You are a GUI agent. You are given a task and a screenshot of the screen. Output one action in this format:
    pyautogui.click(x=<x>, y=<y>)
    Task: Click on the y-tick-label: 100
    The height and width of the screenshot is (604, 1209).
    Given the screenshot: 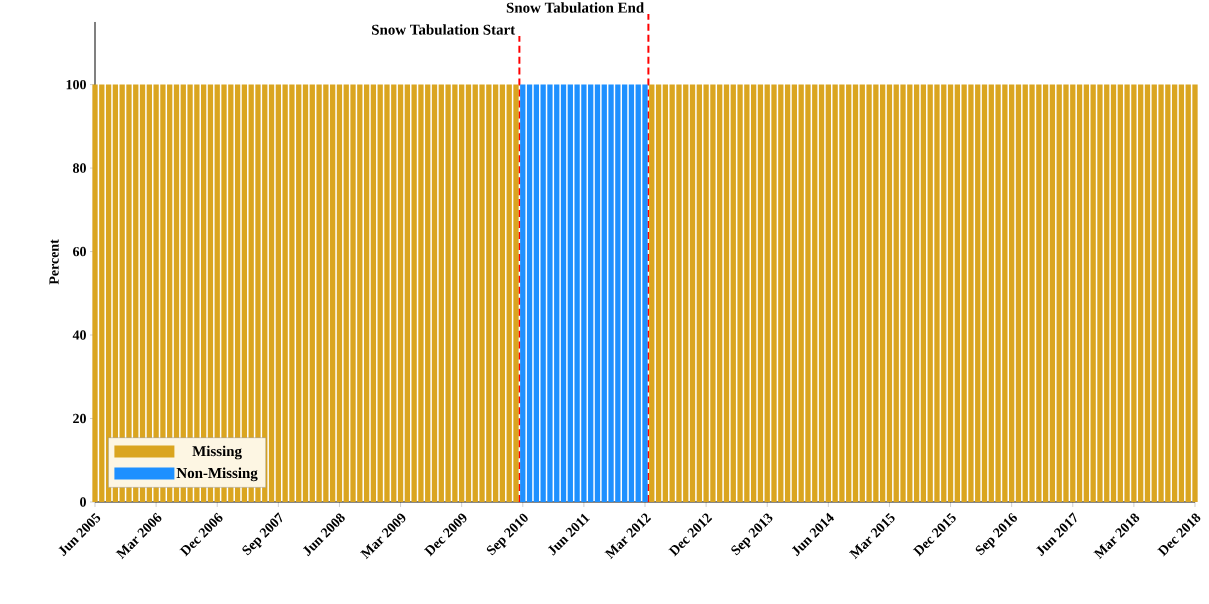 What is the action you would take?
    pyautogui.click(x=76, y=84)
    